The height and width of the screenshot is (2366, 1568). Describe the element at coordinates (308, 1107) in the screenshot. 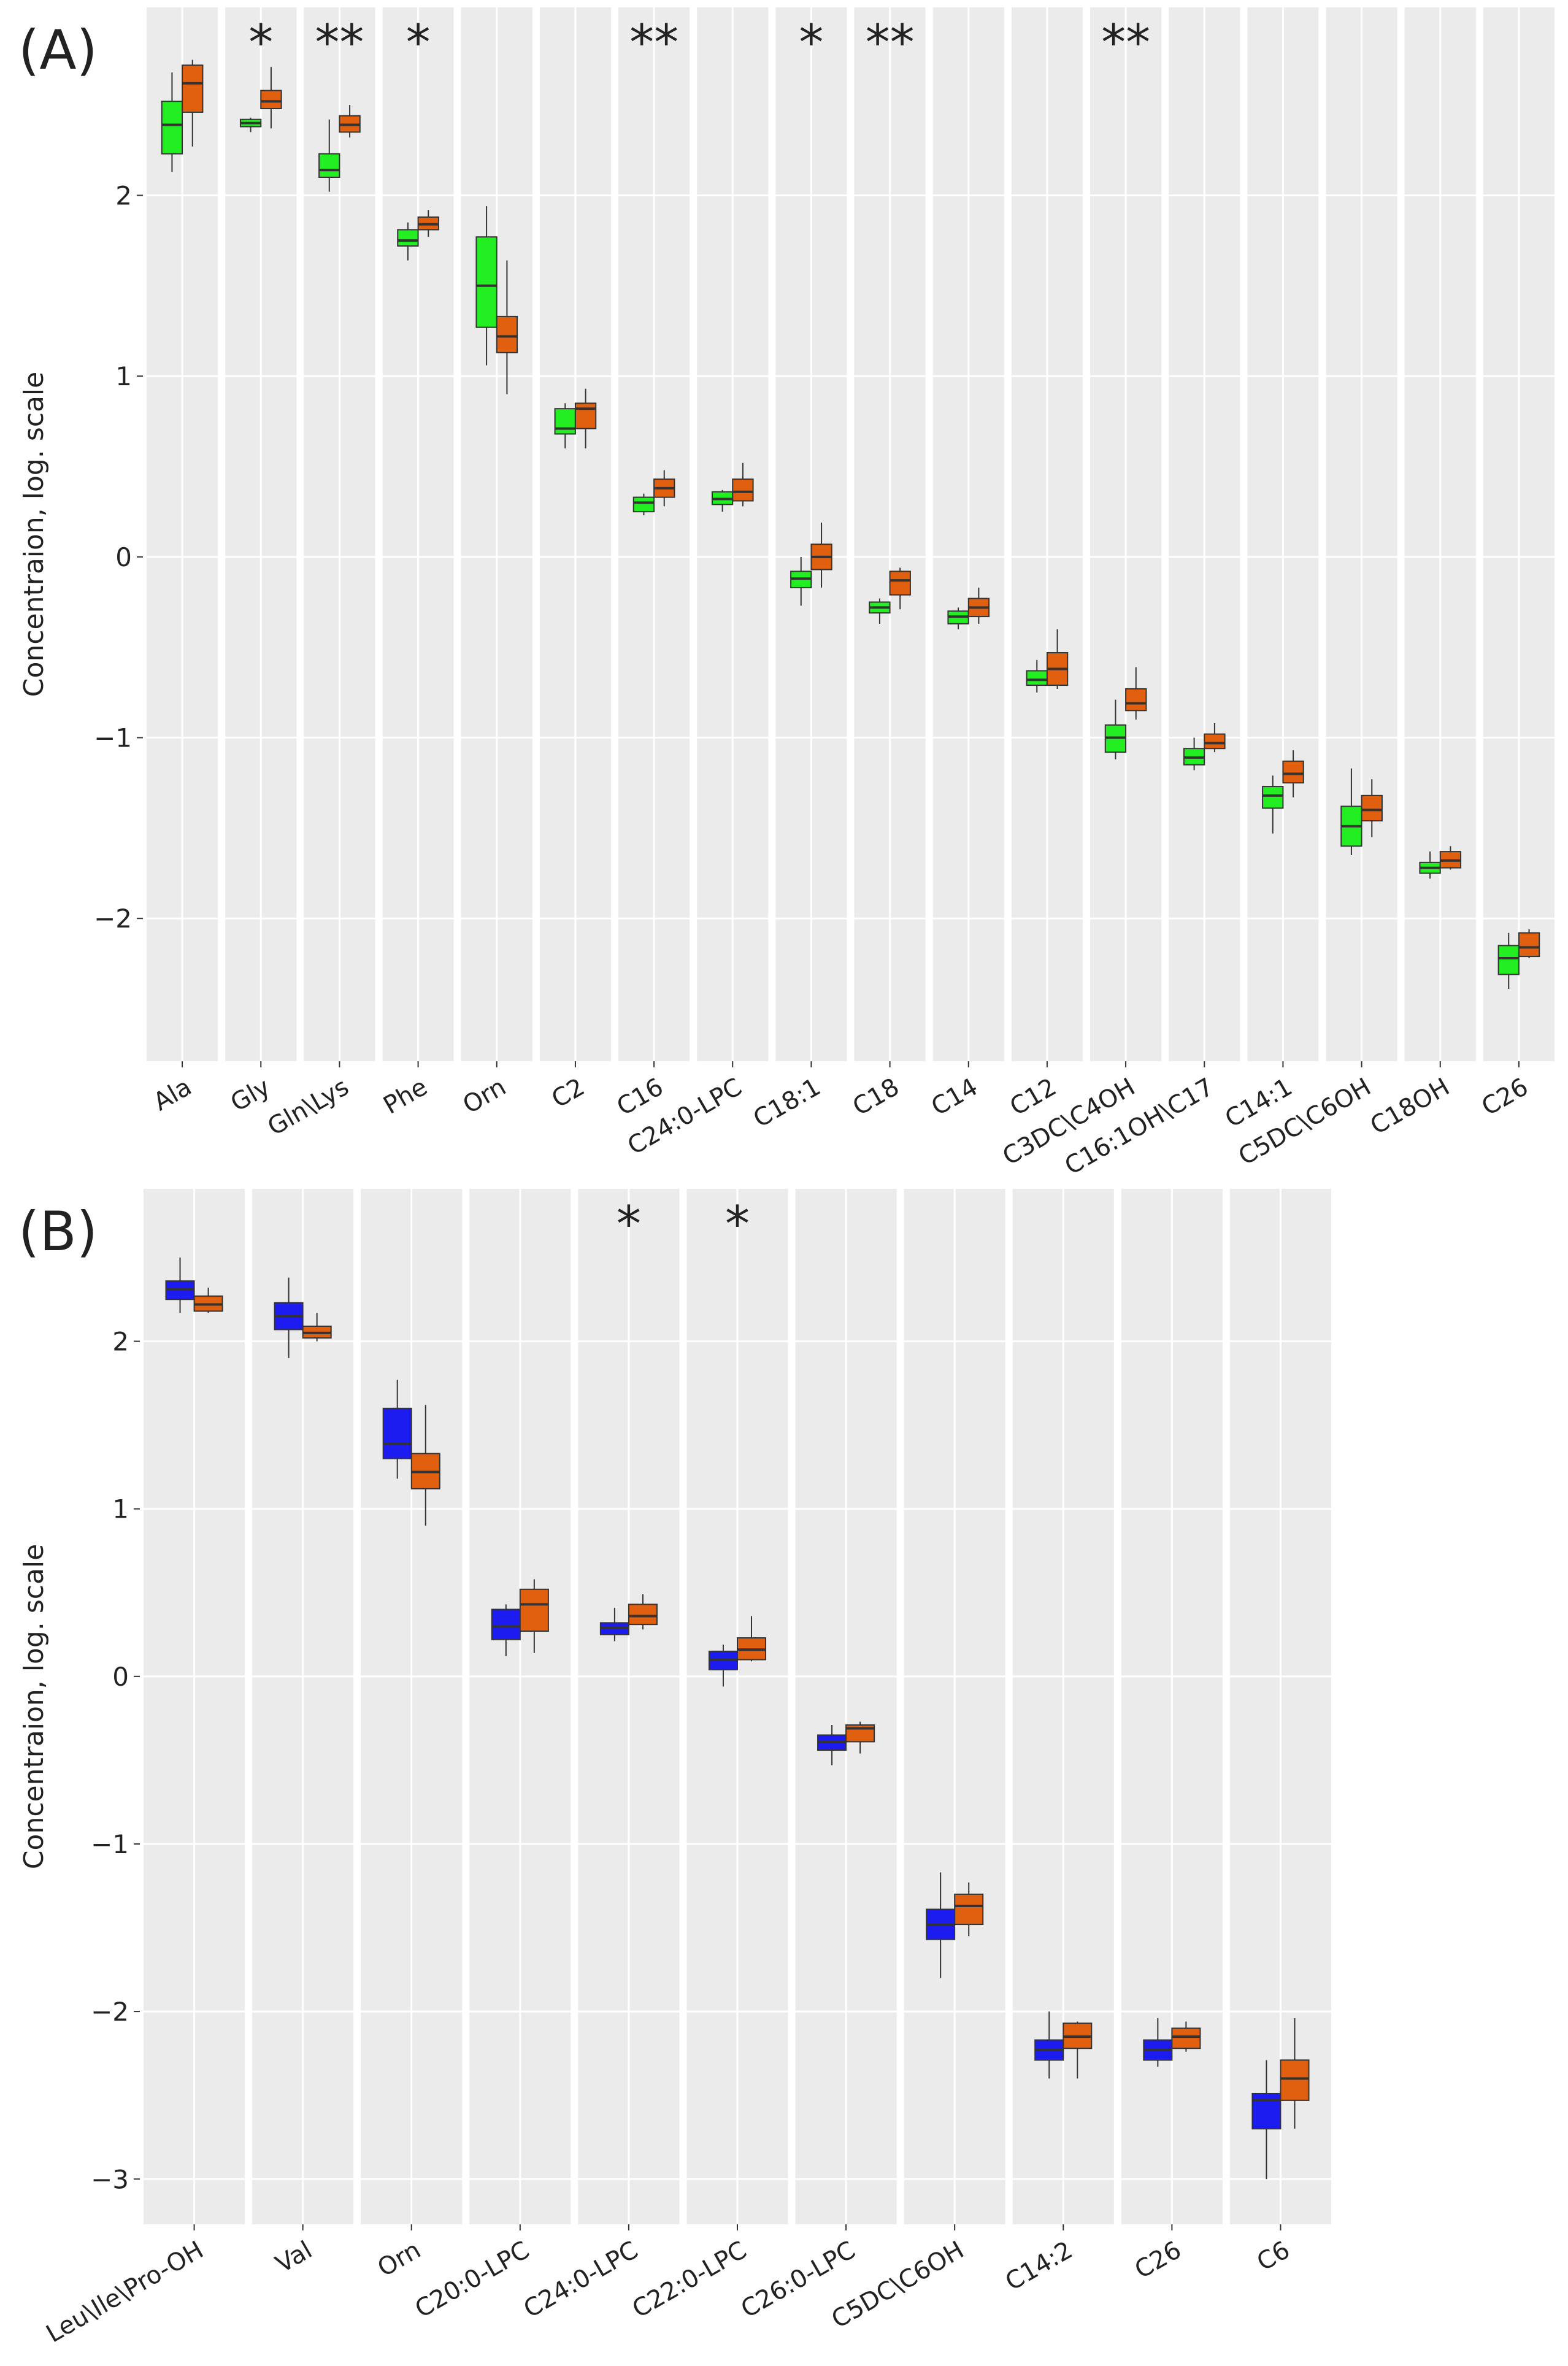

I see `x-tick-label: Gln\Lys` at that location.